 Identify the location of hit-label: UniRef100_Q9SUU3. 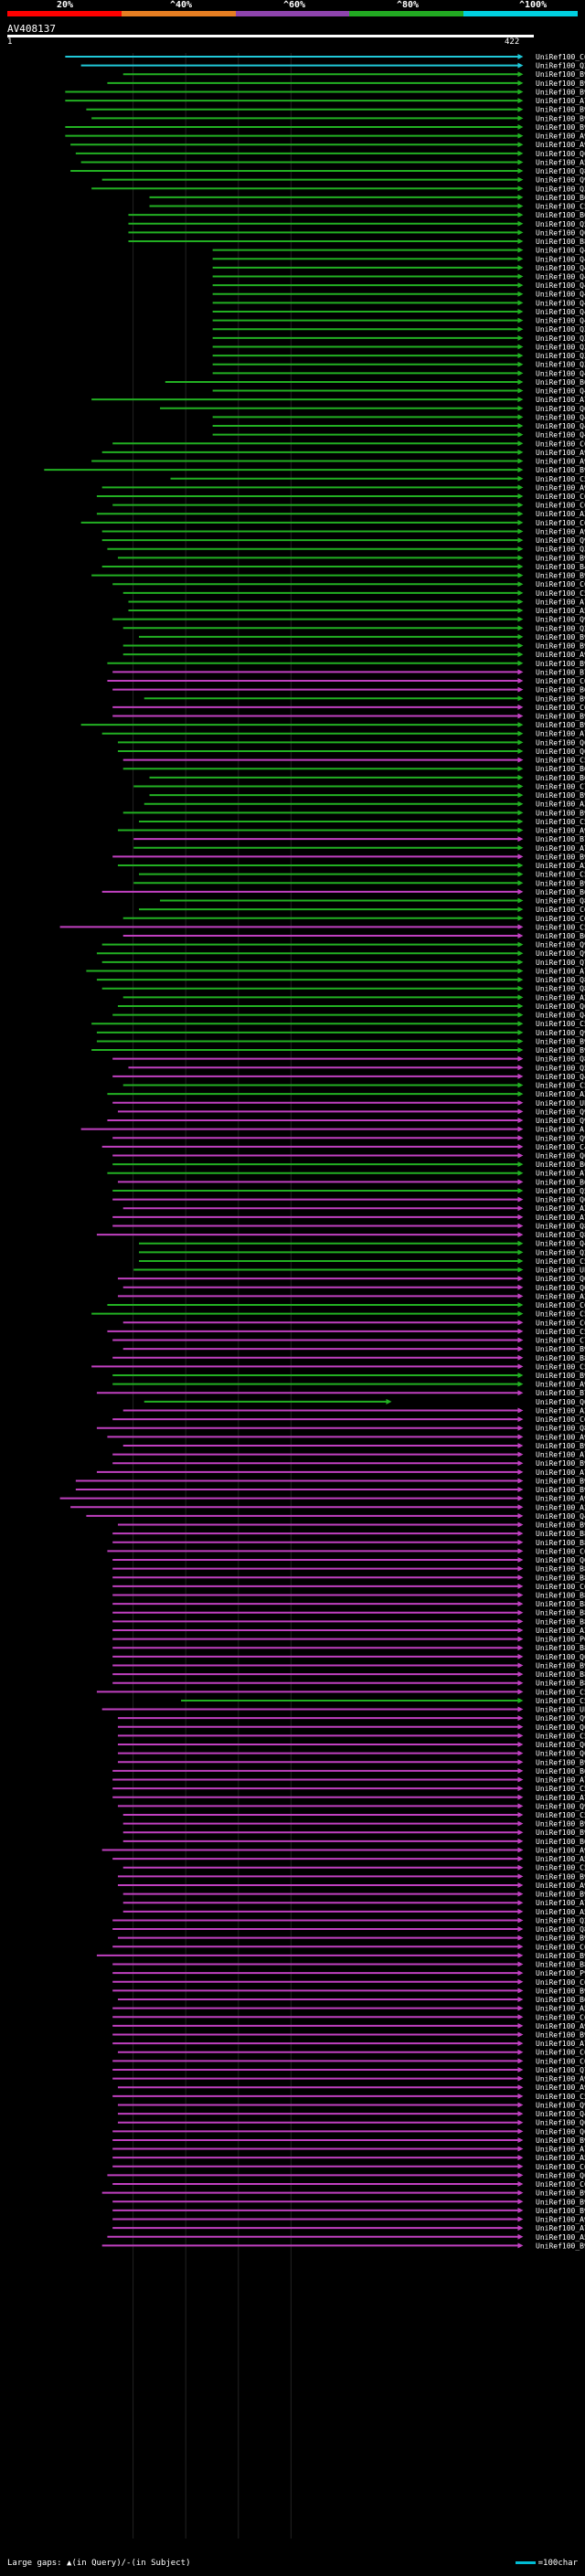
(561, 180).